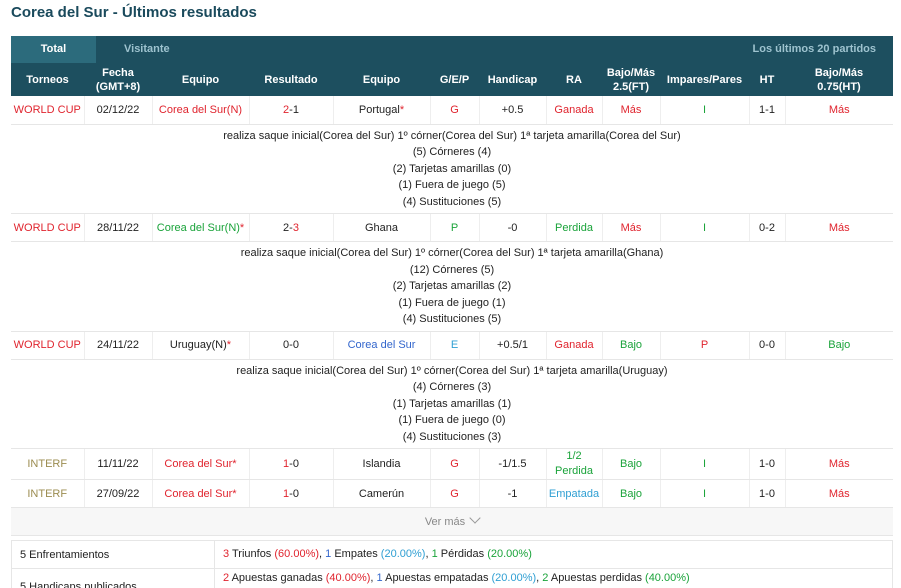 The width and height of the screenshot is (901, 588). What do you see at coordinates (403, 554) in the screenshot?
I see `draws-pct: (20.00%)` at bounding box center [403, 554].